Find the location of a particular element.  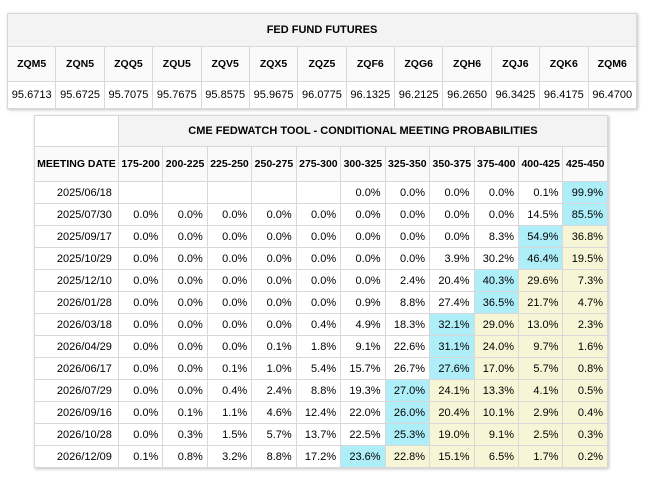

futures-price-cell: 96.1325 is located at coordinates (370, 95).